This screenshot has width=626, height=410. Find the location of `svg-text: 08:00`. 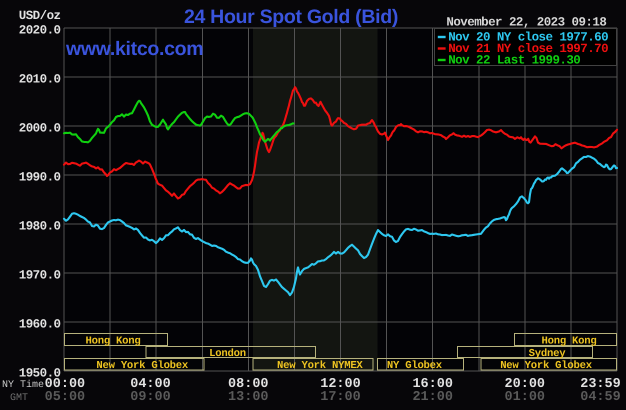

svg-text: 08:00 is located at coordinates (248, 384).